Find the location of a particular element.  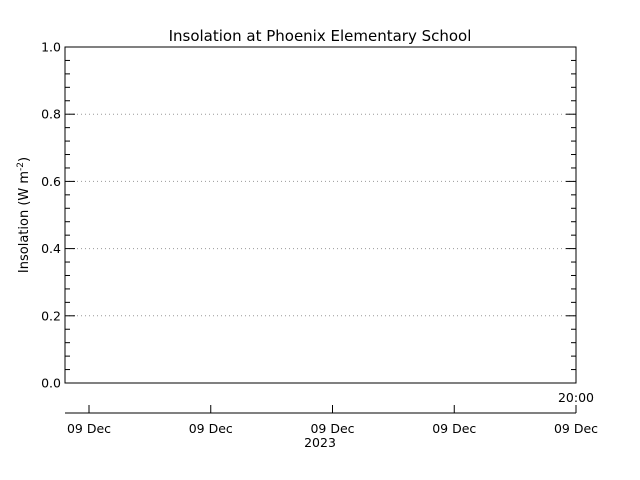

y-tick-label: 0.2 is located at coordinates (51, 315).